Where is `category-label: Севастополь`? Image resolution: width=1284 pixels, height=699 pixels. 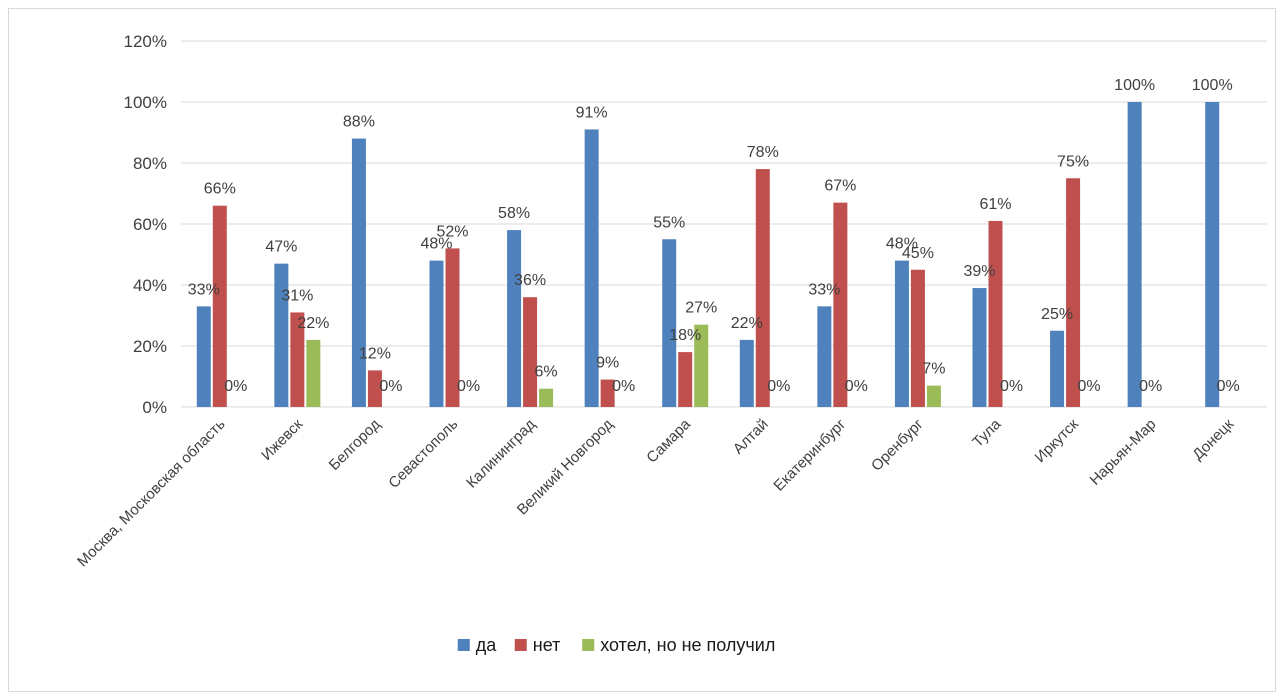
category-label: Севастополь is located at coordinates (423, 454).